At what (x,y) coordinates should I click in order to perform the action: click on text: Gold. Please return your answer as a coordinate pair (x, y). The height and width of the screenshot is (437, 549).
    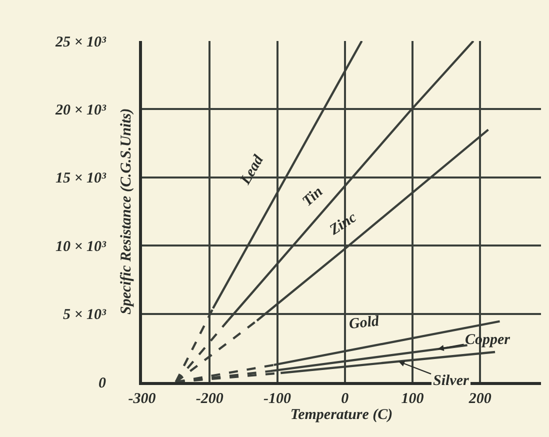
    Looking at the image, I should click on (364, 323).